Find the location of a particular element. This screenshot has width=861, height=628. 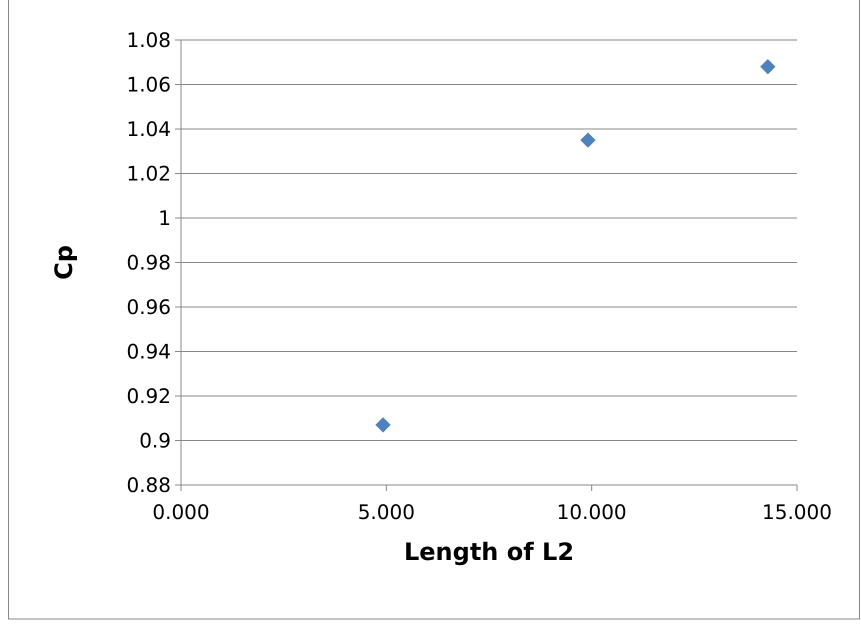

y-tick-label: 0.92 is located at coordinates (148, 396).